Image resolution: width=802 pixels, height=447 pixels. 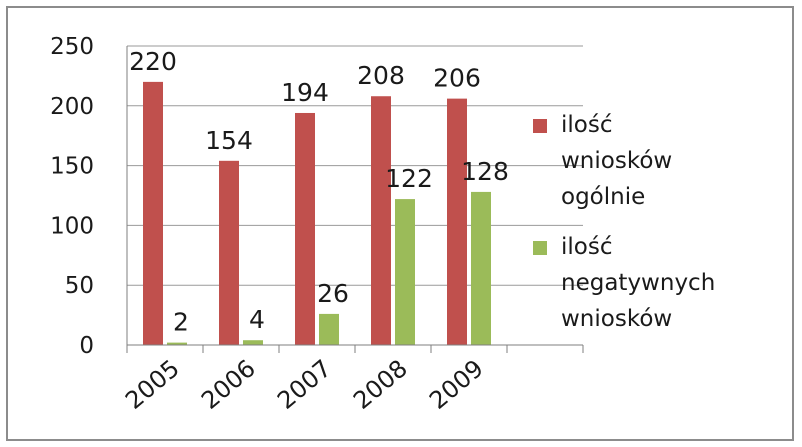 What do you see at coordinates (228, 384) in the screenshot?
I see `x-tick-label: 2006` at bounding box center [228, 384].